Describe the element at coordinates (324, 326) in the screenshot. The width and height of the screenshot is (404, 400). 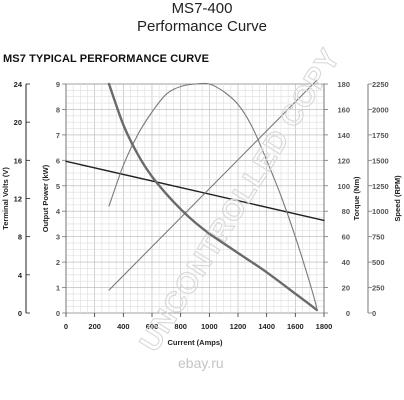
I see `x-tick-label: 1800` at that location.